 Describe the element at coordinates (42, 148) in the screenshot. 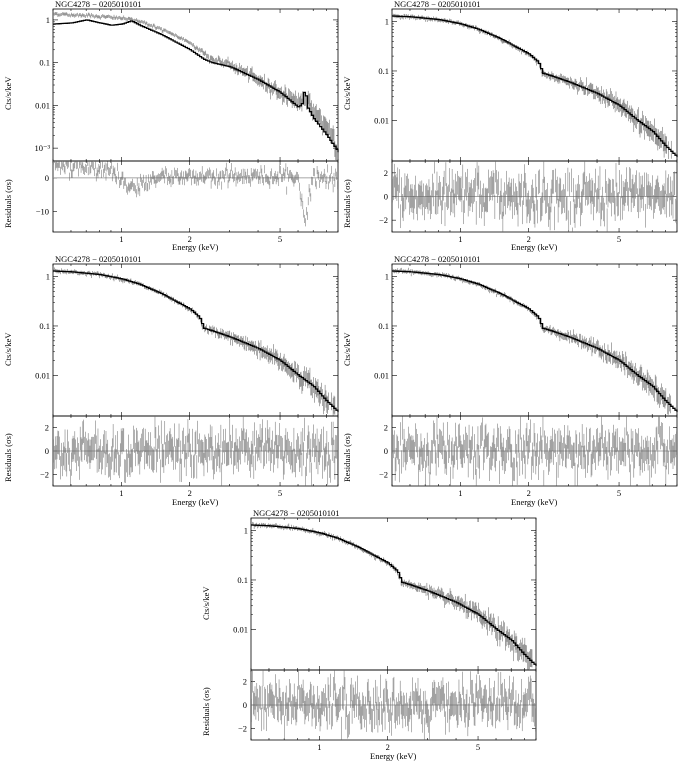

I see `y-tick-label: 10⁻³` at that location.